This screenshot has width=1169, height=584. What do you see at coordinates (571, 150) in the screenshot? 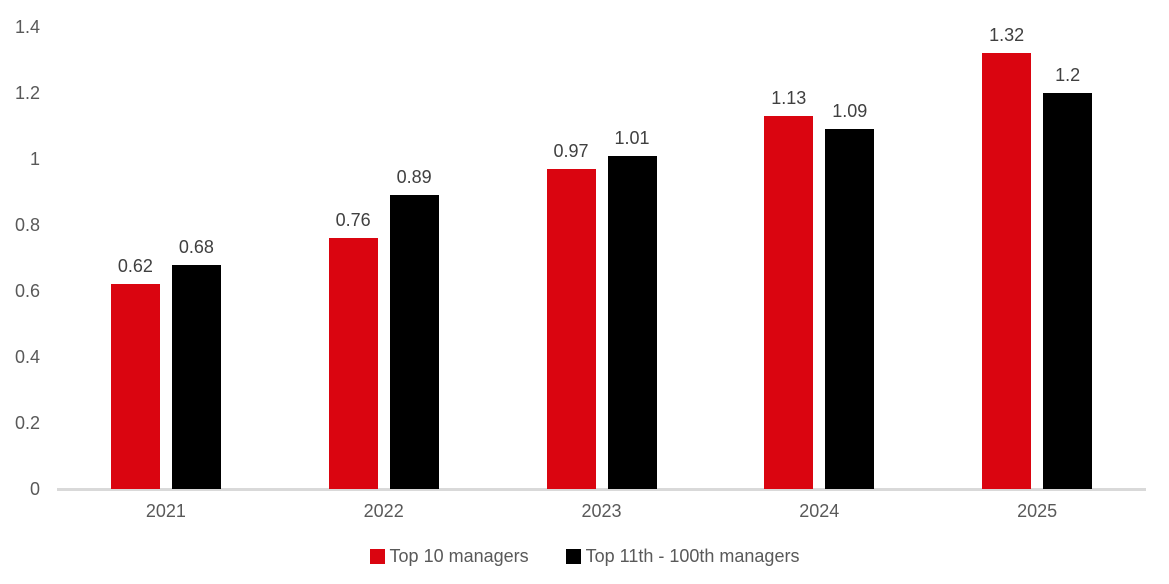
I see `bar-value-label: 0.97` at bounding box center [571, 150].